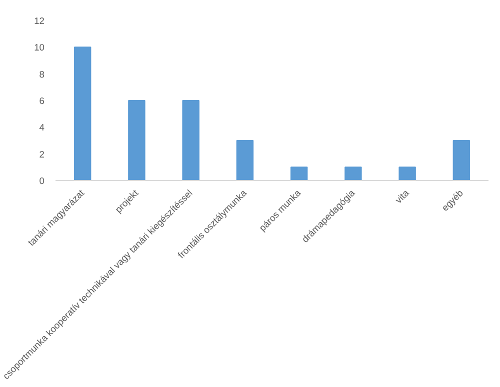 The height and width of the screenshot is (387, 500). Describe the element at coordinates (42, 74) in the screenshot. I see `y-tick-label: 8` at that location.